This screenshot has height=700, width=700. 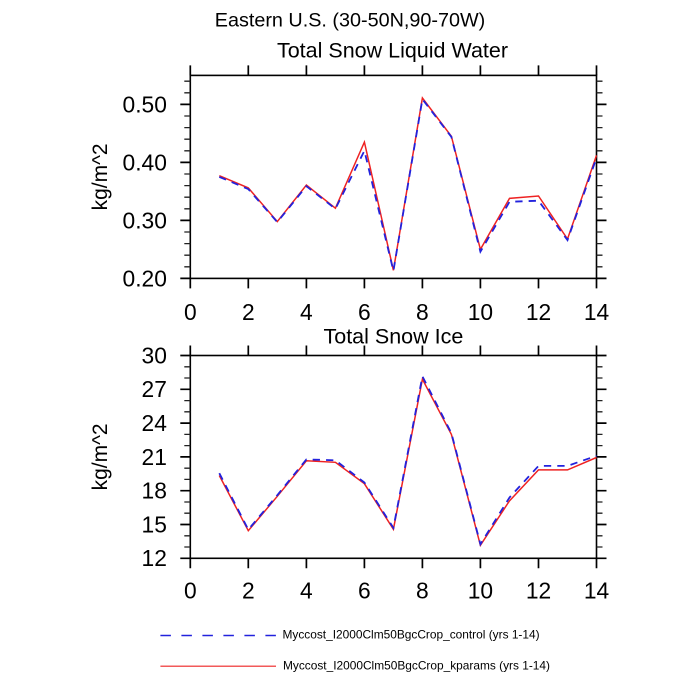 I want to click on svg-text: 0.30, so click(x=145, y=220).